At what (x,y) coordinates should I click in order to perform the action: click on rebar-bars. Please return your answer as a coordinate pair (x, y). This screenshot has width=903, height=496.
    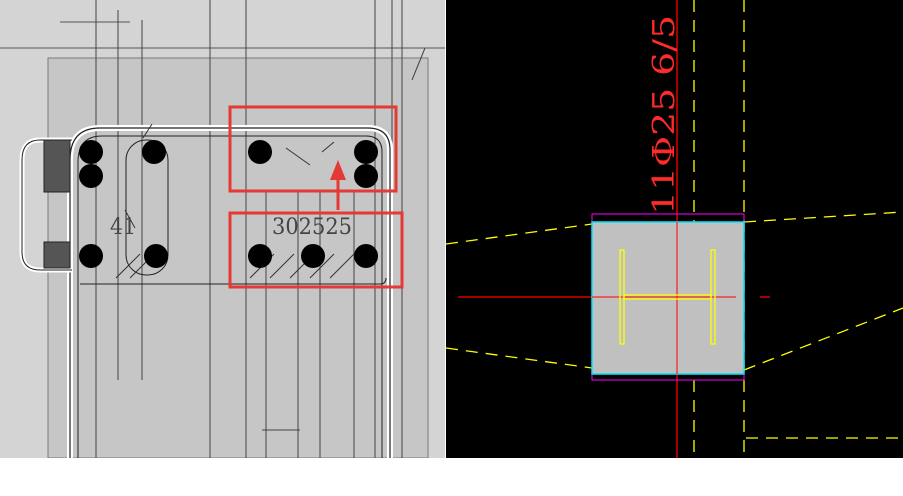
    Looking at the image, I should click on (228, 204).